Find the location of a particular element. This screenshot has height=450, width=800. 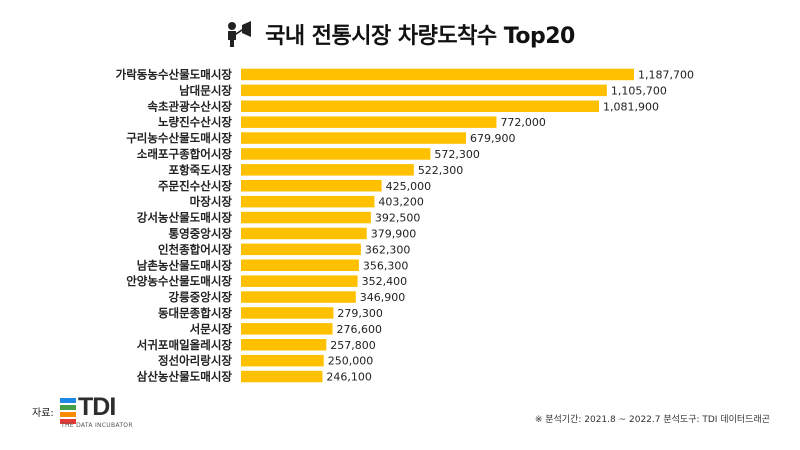

category-label: 구리농수산물도매시장 is located at coordinates (179, 138).